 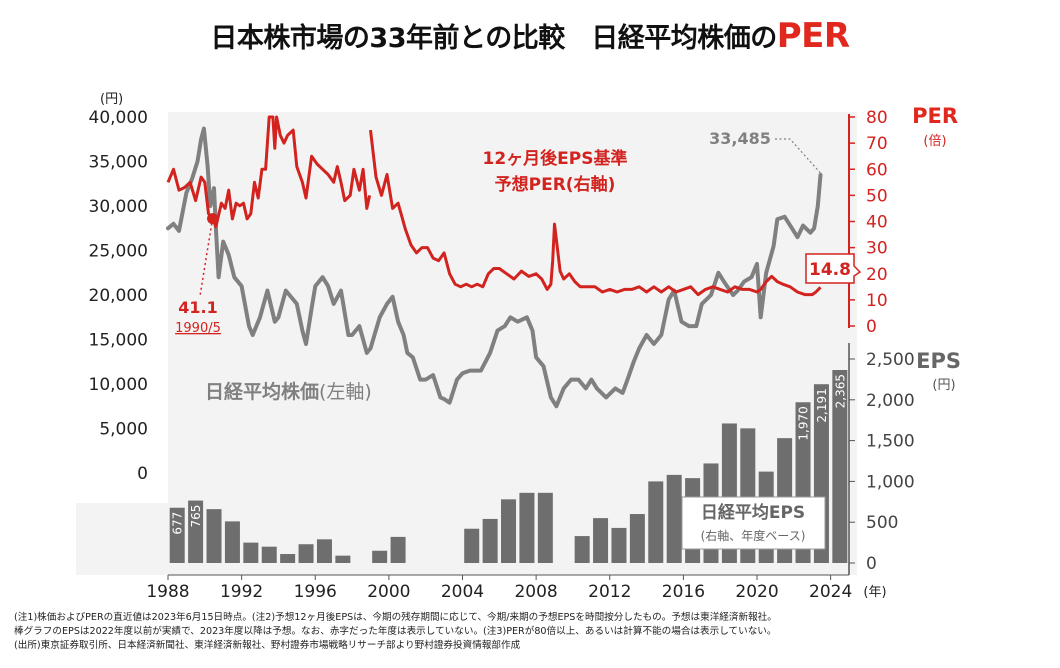 I want to click on left-tick-label: 0, so click(x=142, y=474).